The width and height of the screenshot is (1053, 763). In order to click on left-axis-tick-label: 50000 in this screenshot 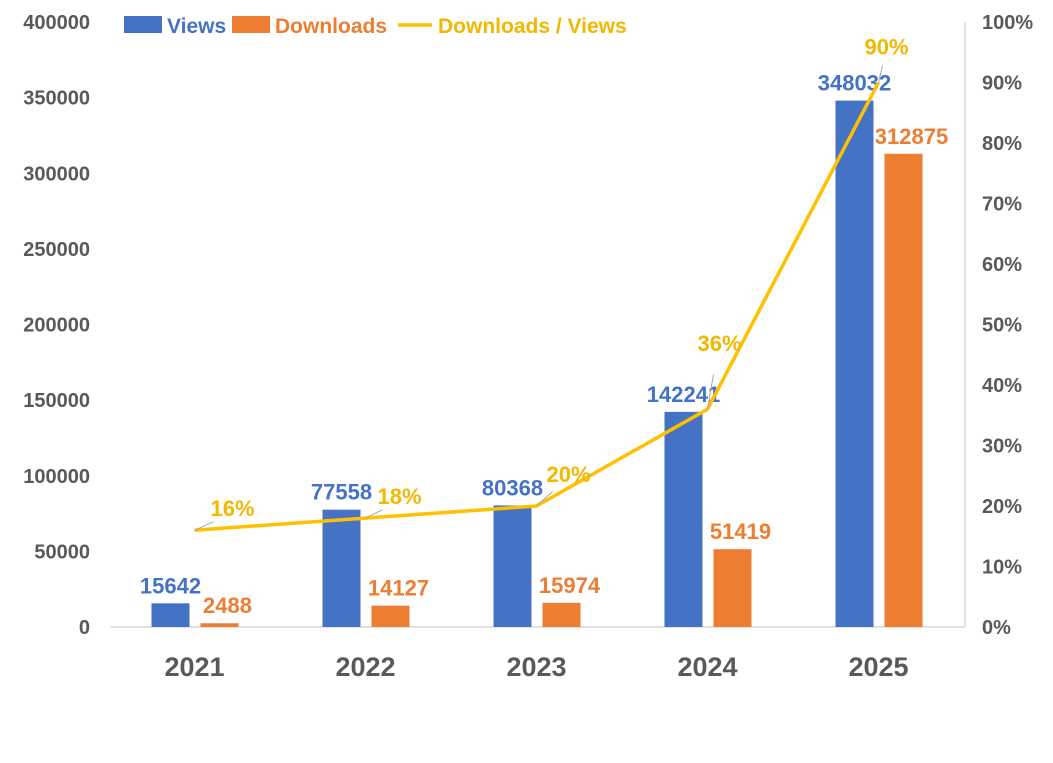, I will do `click(62, 552)`.